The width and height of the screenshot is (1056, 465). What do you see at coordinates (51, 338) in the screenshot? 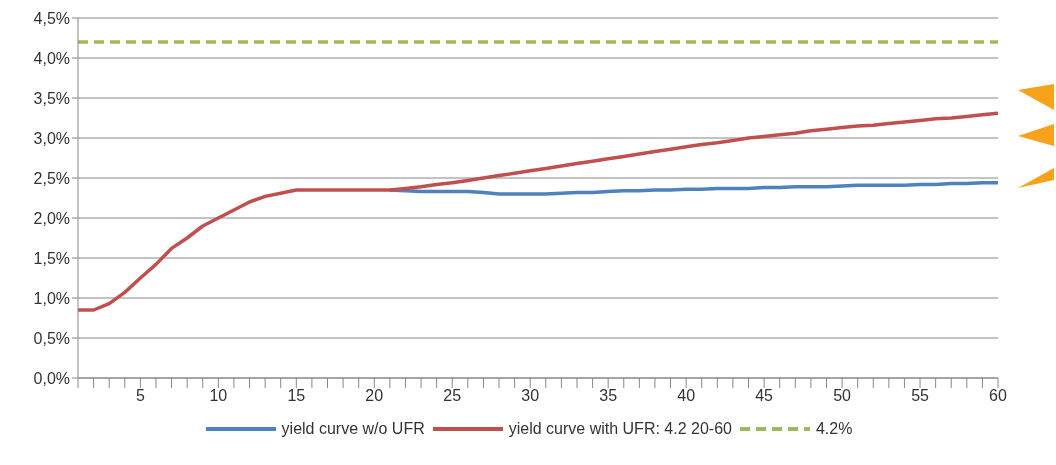
I see `y-tick-label: 0,5%` at bounding box center [51, 338].